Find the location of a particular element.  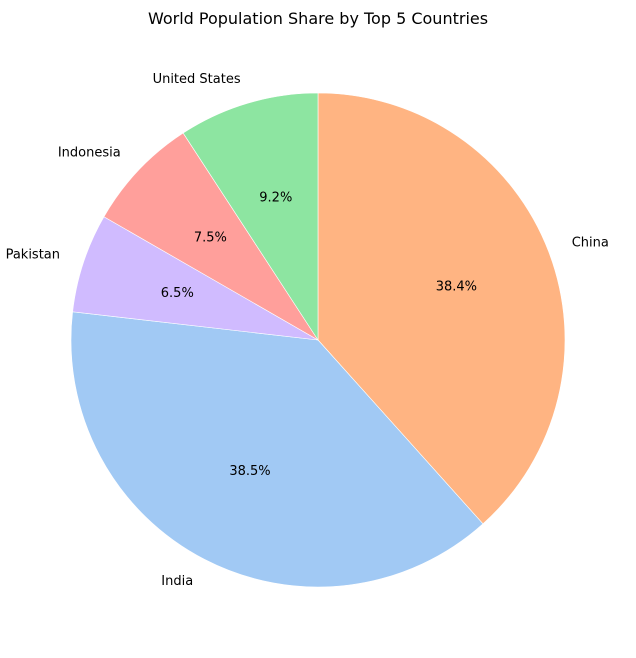

pie-slice-indonesia is located at coordinates (211, 236).